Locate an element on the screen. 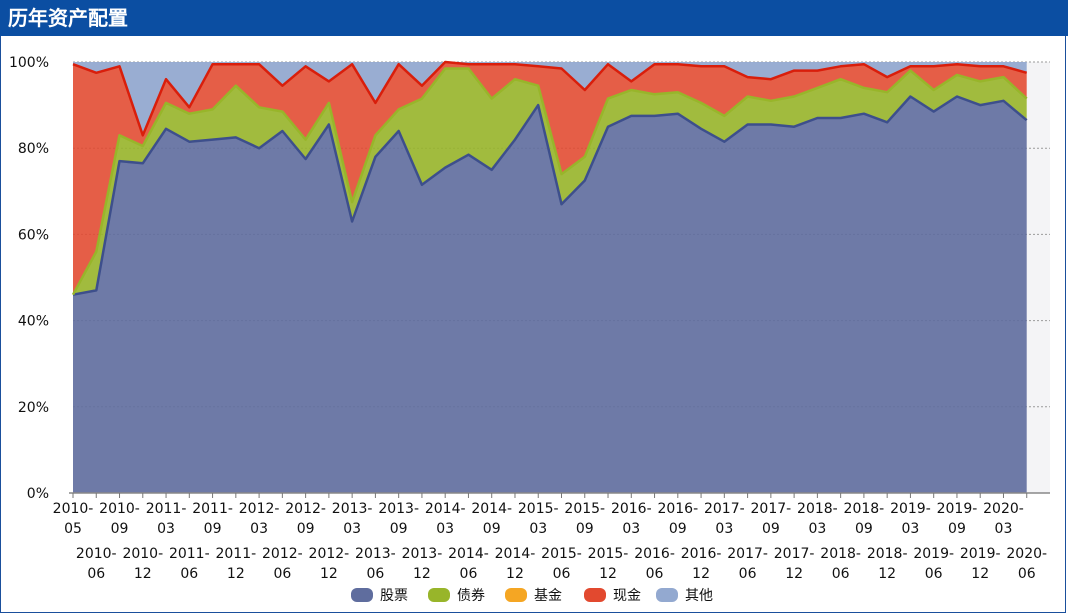  y-tick-label: 20% is located at coordinates (33, 408).